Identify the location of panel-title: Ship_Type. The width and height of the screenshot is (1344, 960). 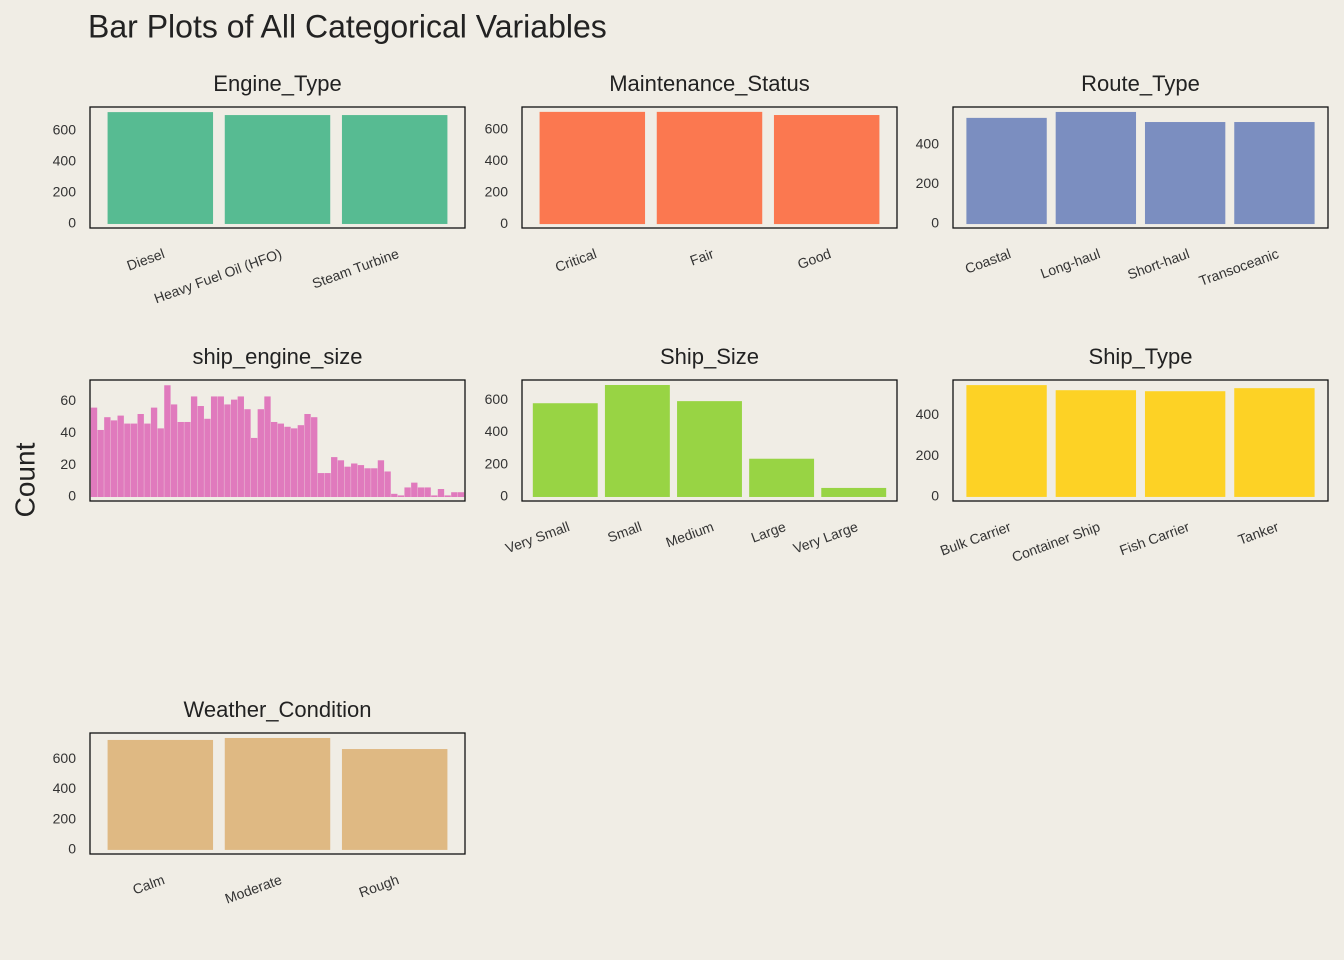
(1141, 356).